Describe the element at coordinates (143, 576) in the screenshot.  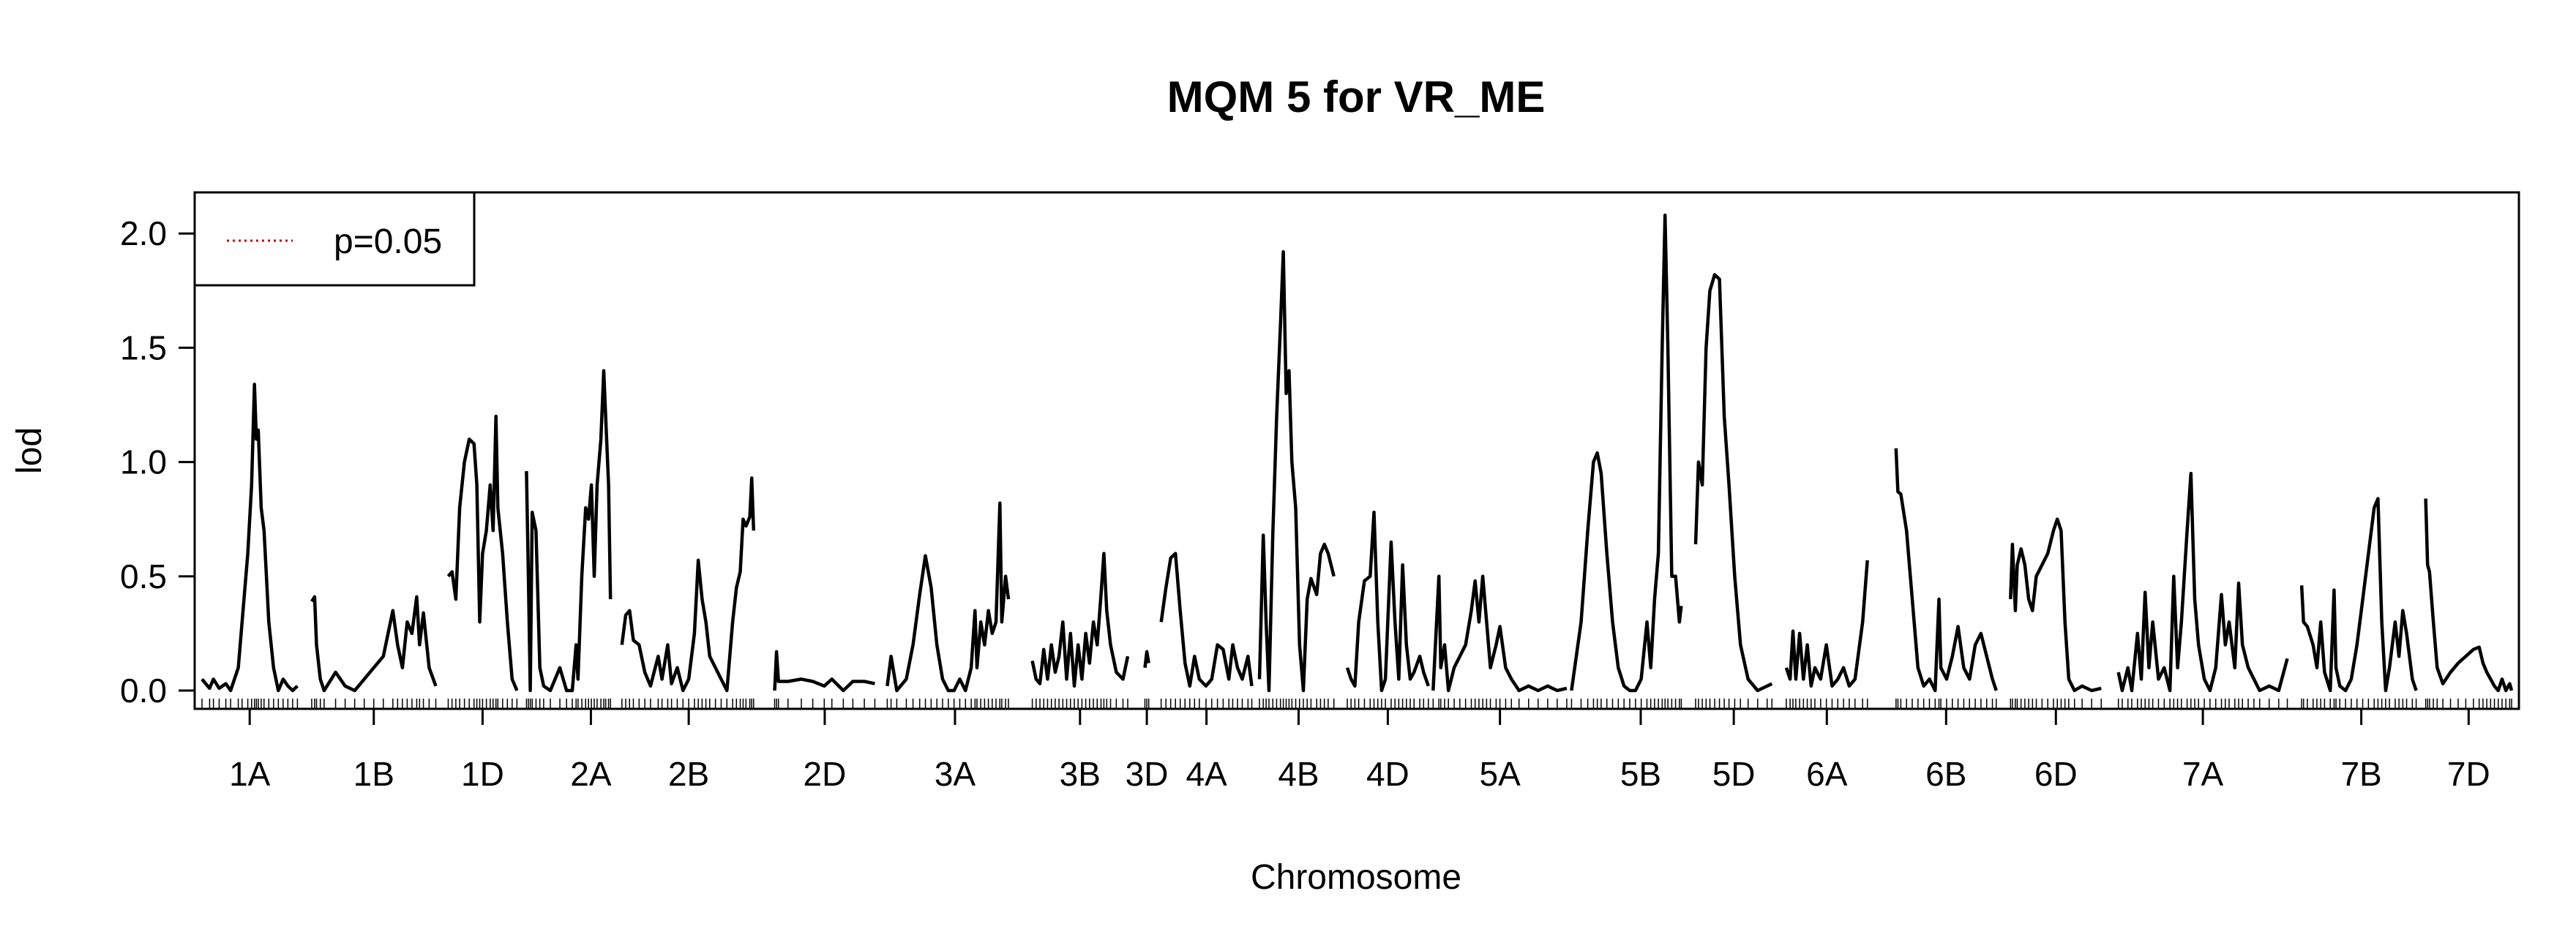
I see `y-tick-label-1: 0.5` at that location.